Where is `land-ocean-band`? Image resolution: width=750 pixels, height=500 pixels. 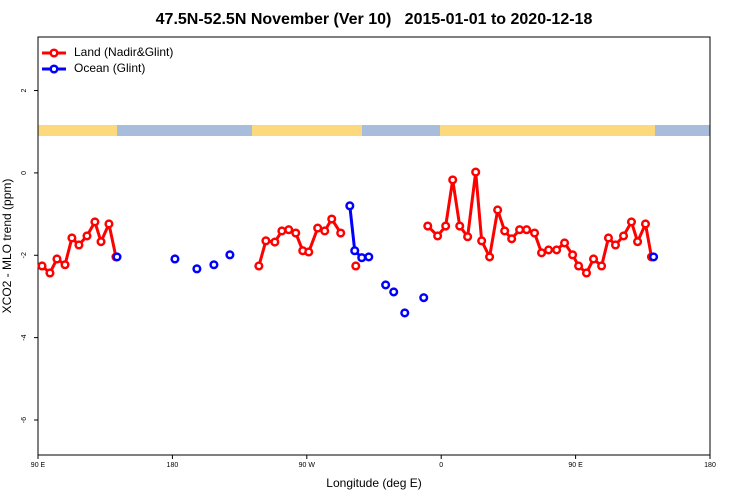
land-ocean-band is located at coordinates (374, 130).